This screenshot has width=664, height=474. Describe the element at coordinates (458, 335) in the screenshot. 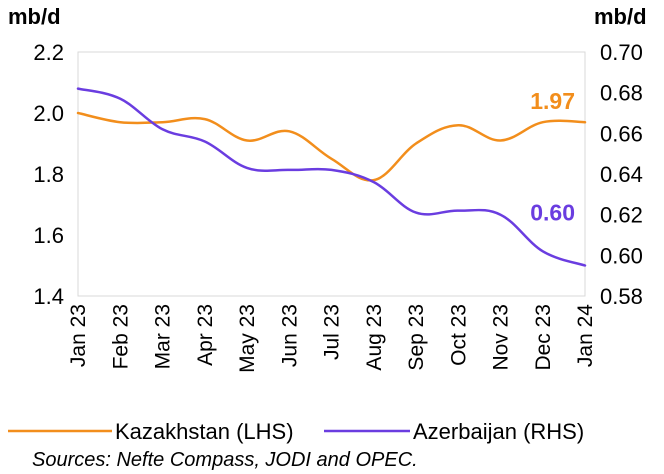

I see `x-tick-label: Oct 23` at that location.